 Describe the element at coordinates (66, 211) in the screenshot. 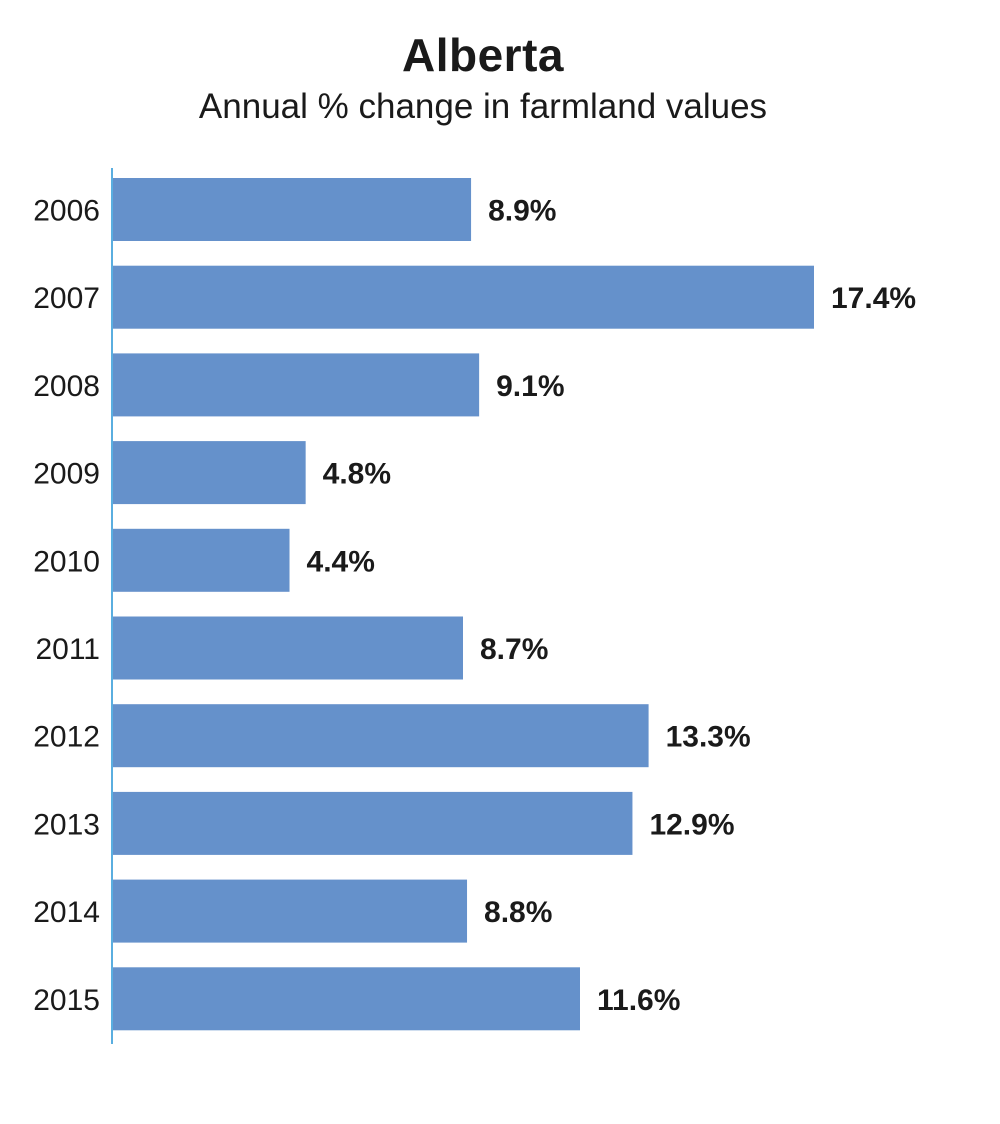

I see `y-tick-label: 2006` at that location.